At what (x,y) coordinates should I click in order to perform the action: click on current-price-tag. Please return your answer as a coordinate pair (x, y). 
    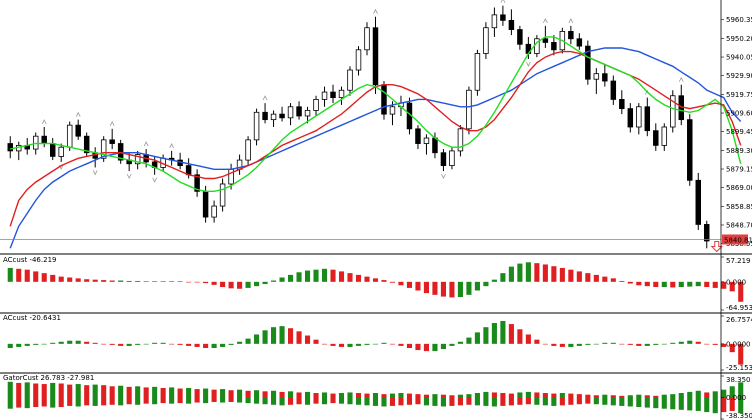
    Looking at the image, I should click on (735, 239).